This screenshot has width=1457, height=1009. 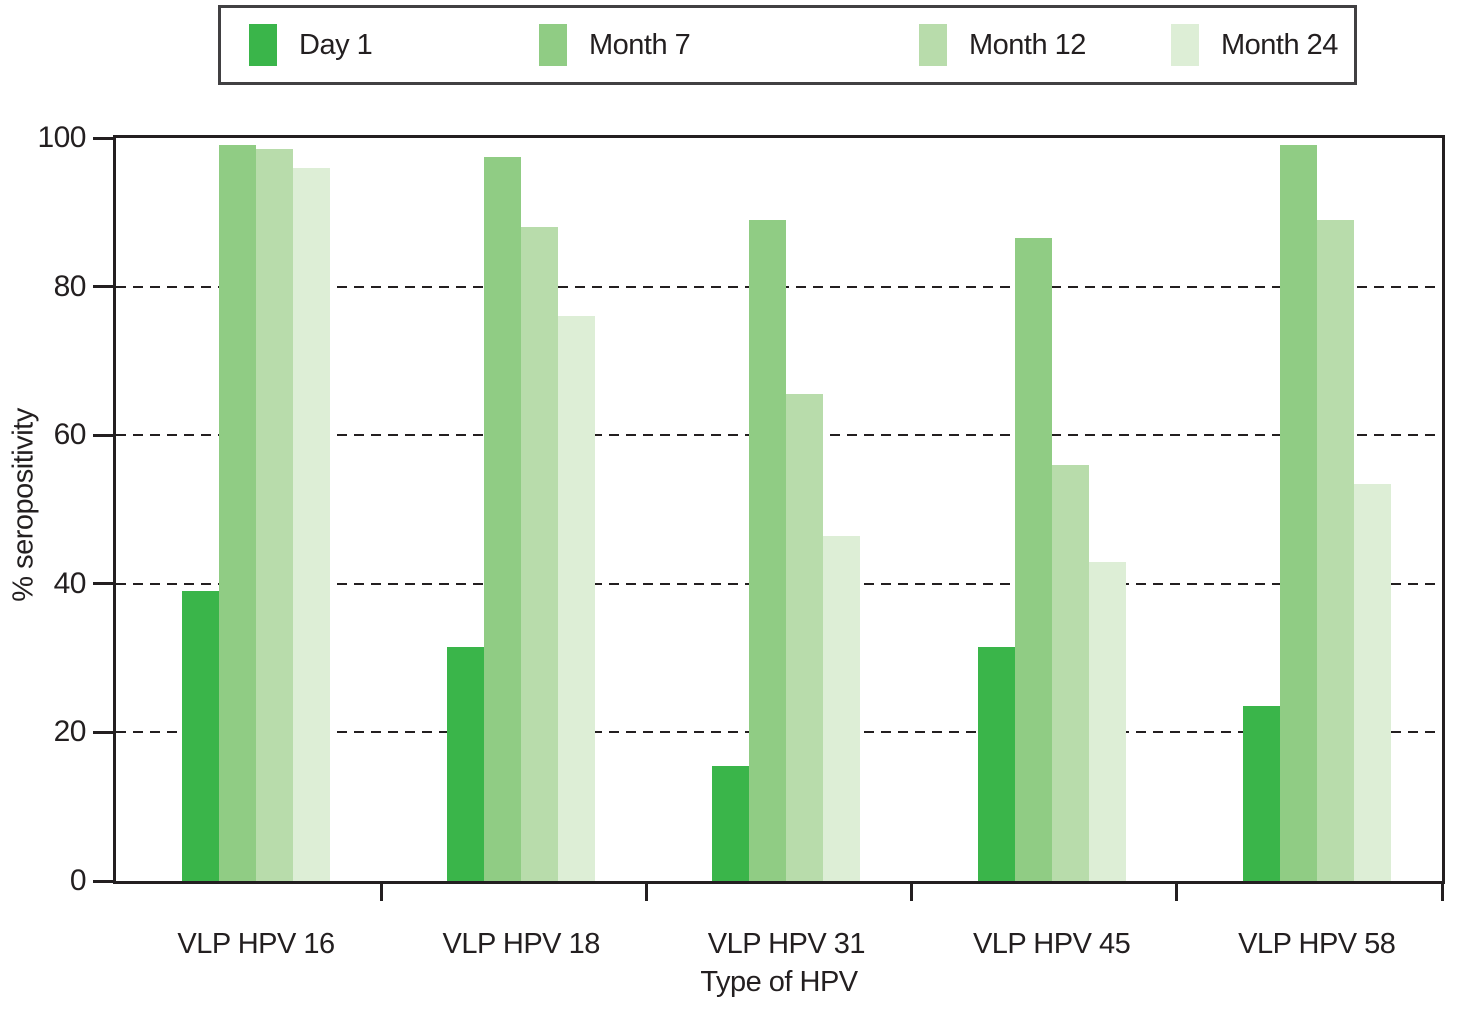 I want to click on legend-item-4: Month 24, so click(x=1254, y=45).